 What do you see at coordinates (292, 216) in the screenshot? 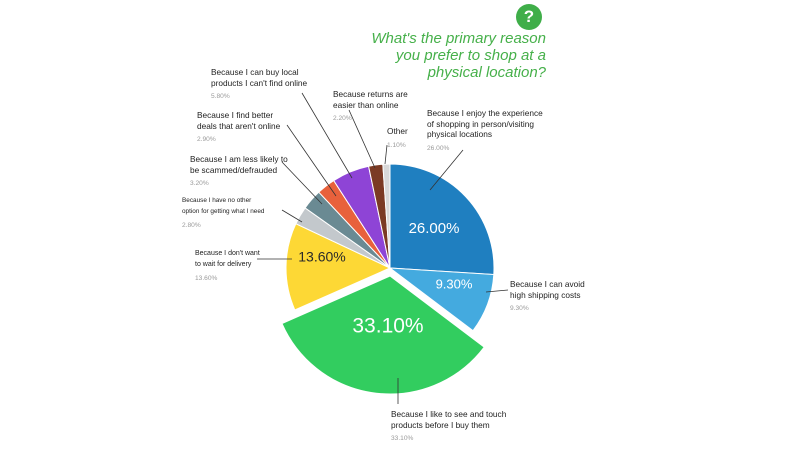
I see `leader-line-no_other` at bounding box center [292, 216].